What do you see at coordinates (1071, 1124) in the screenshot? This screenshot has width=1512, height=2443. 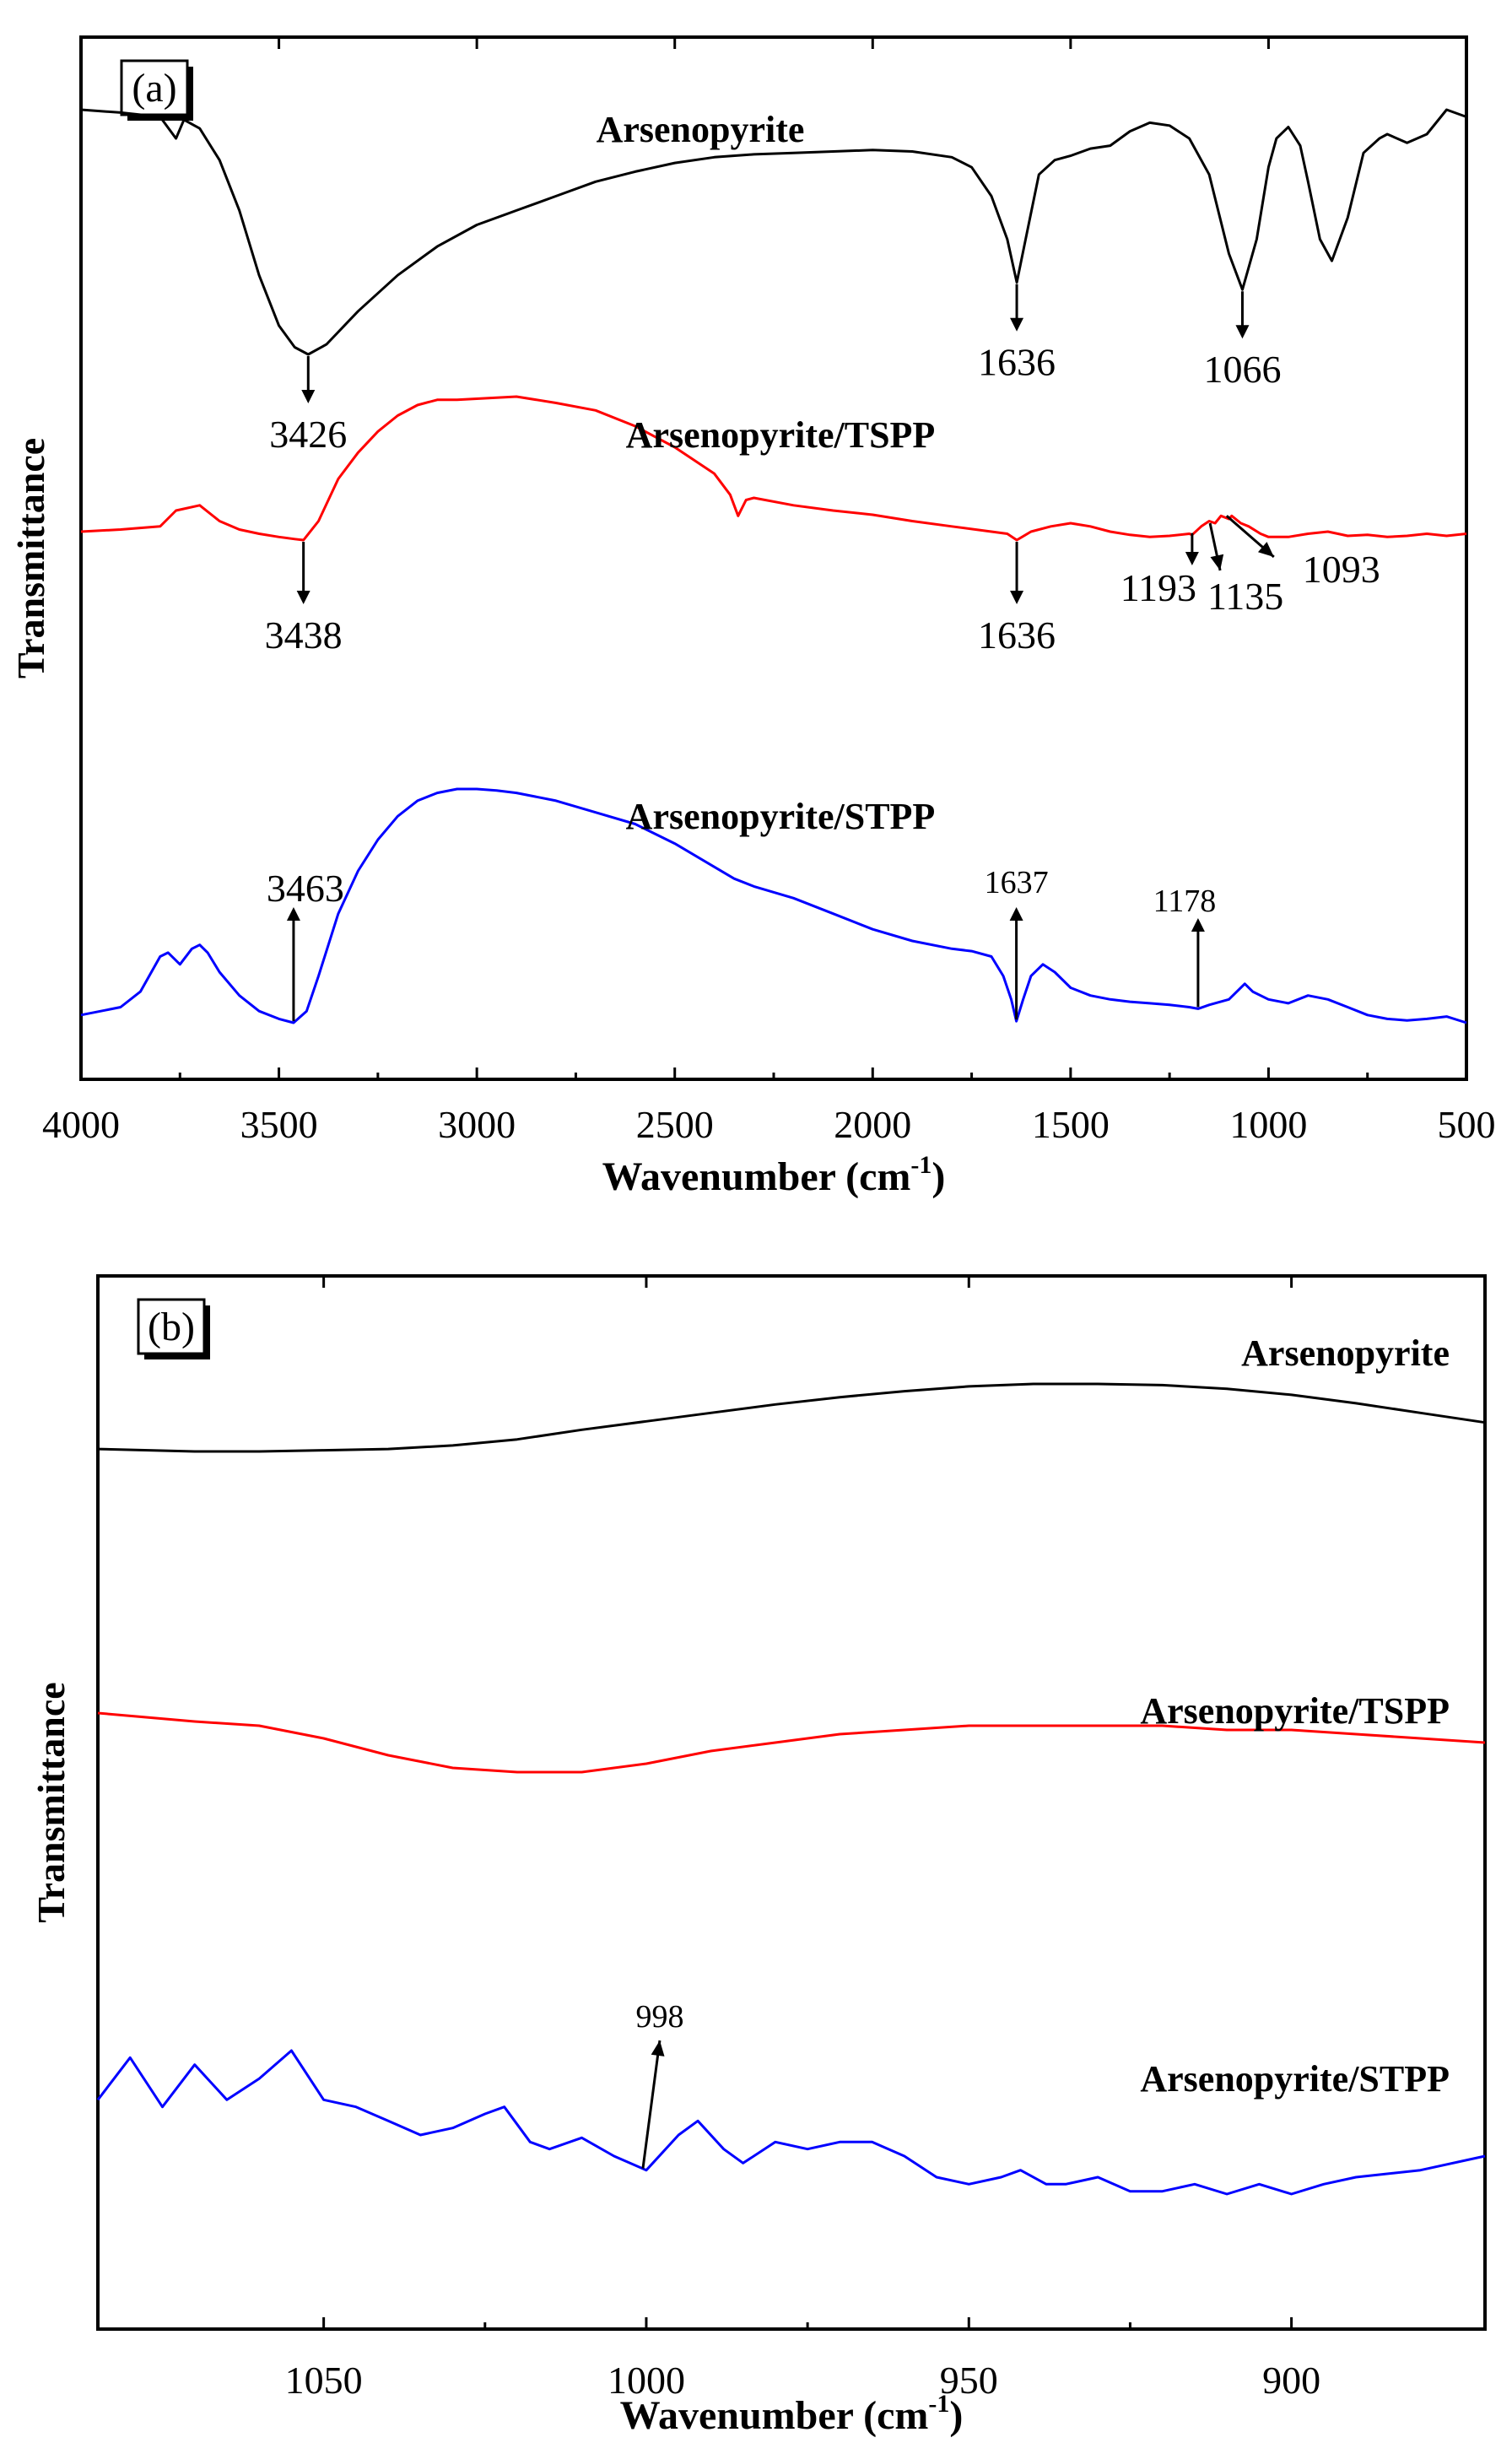 I see `x-tick-label: 1500` at bounding box center [1071, 1124].